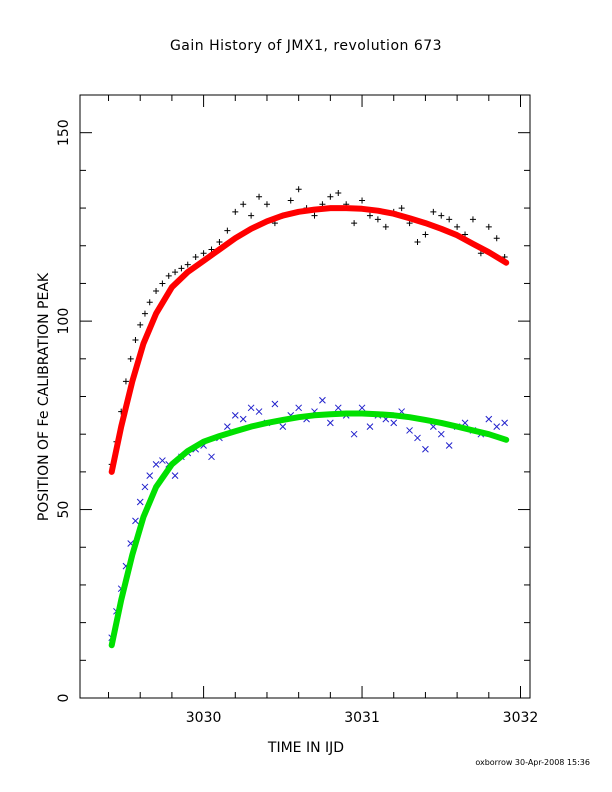 The height and width of the screenshot is (792, 612). I want to click on chart-title: Gain History of JMX1, revolution 673, so click(306, 46).